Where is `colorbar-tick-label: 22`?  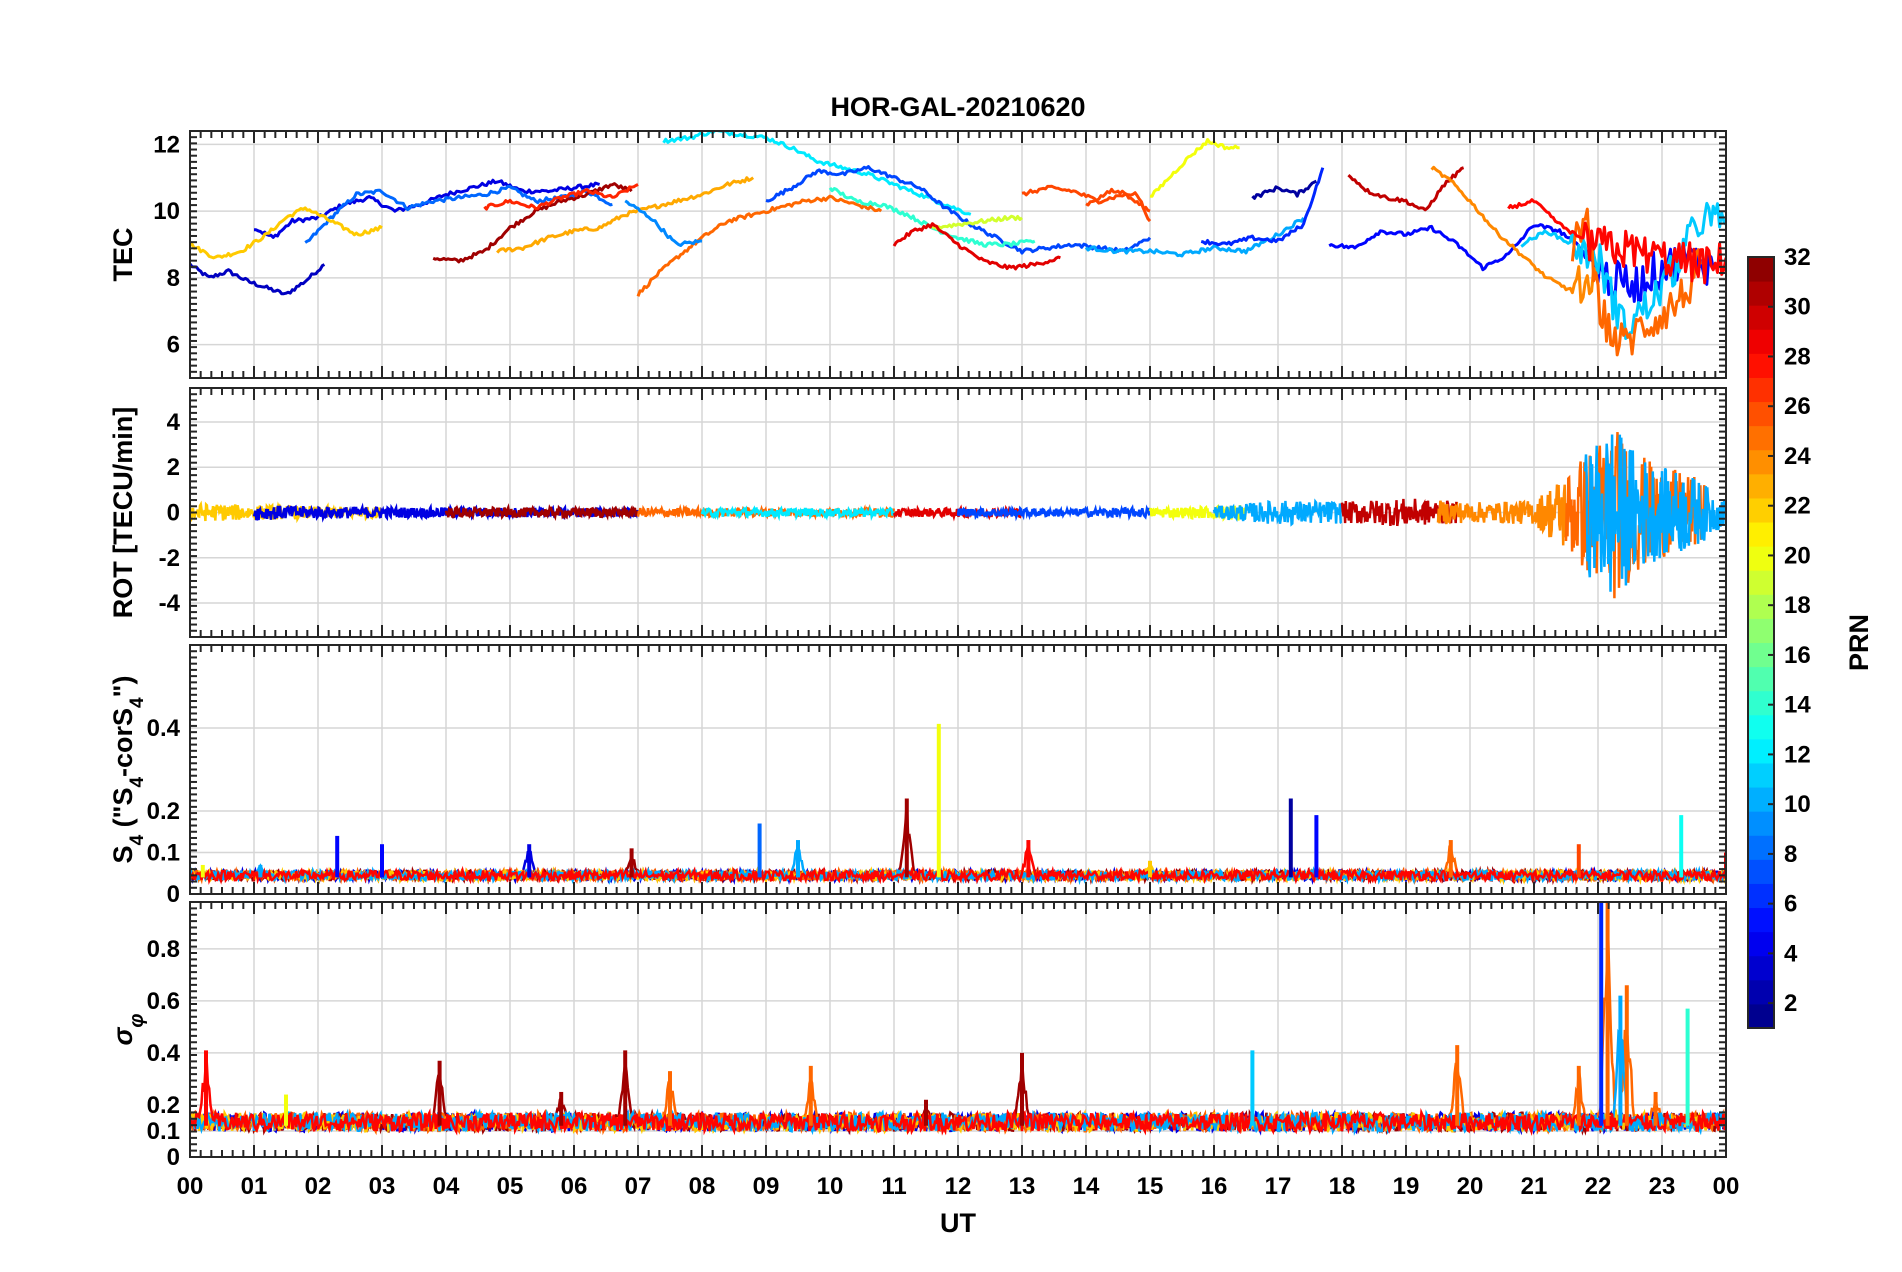
colorbar-tick-label: 22 is located at coordinates (1797, 506).